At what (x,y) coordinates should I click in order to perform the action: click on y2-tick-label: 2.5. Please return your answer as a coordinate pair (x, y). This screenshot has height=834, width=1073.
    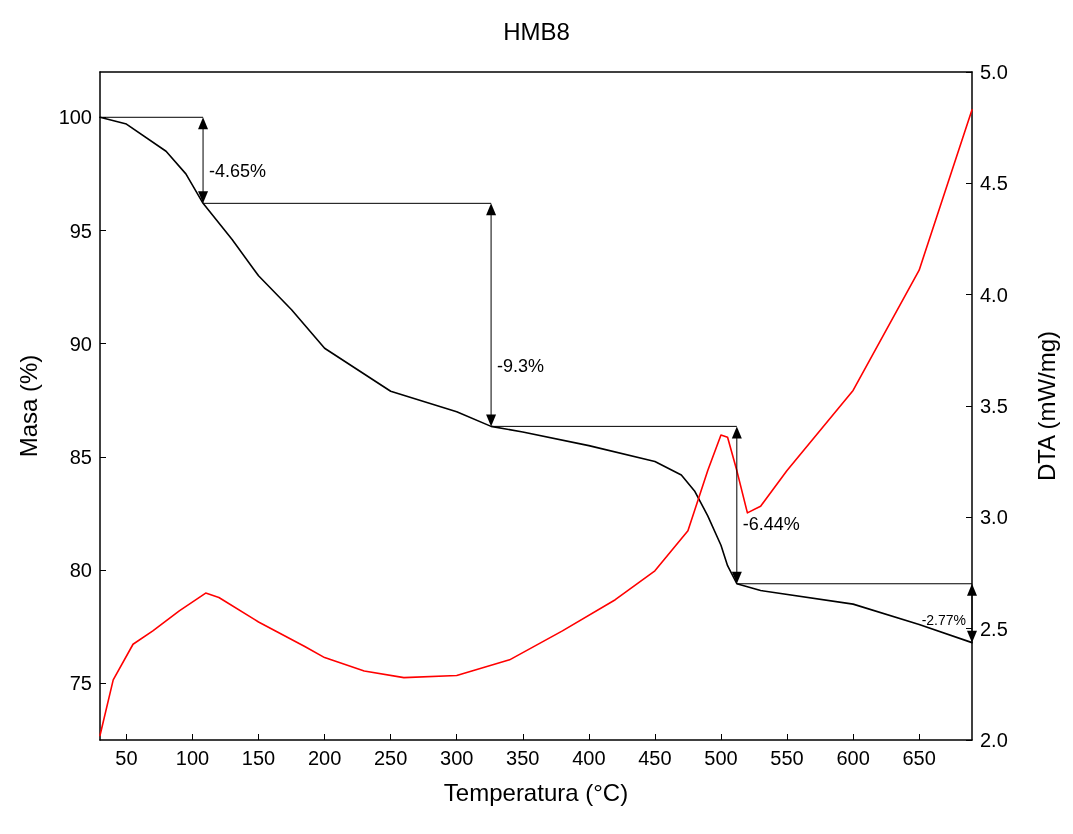
    Looking at the image, I should click on (994, 628).